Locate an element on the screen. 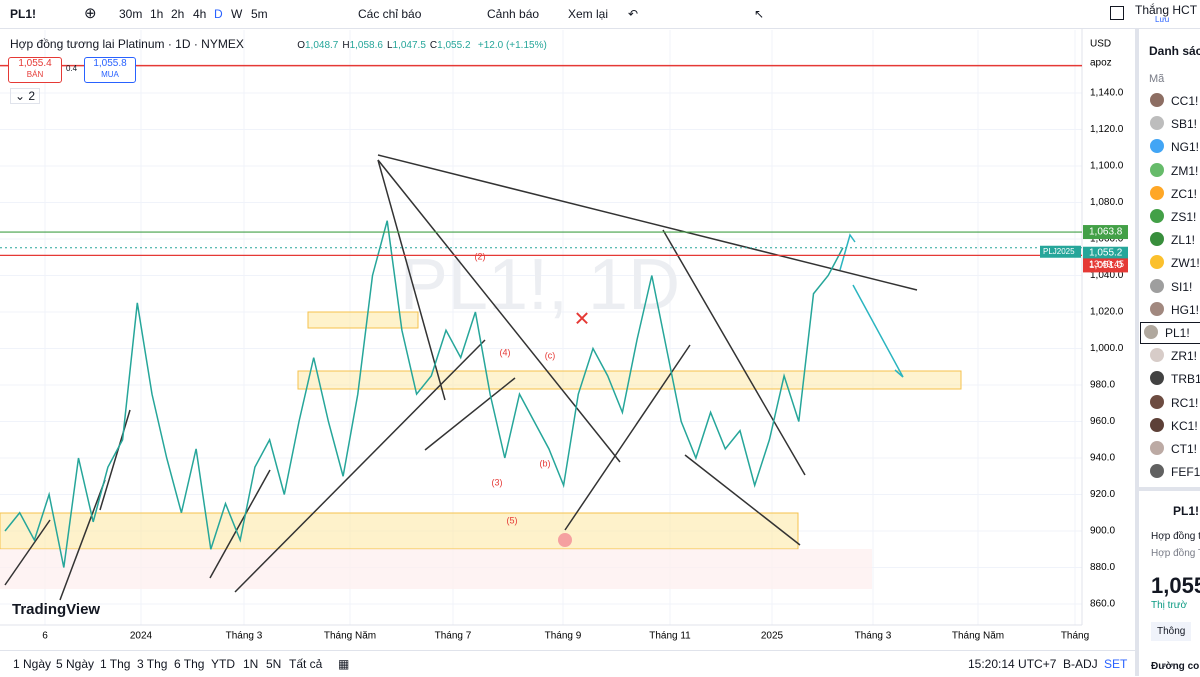 The width and height of the screenshot is (1200, 677). range-button: 5 Ngày is located at coordinates (75, 664).